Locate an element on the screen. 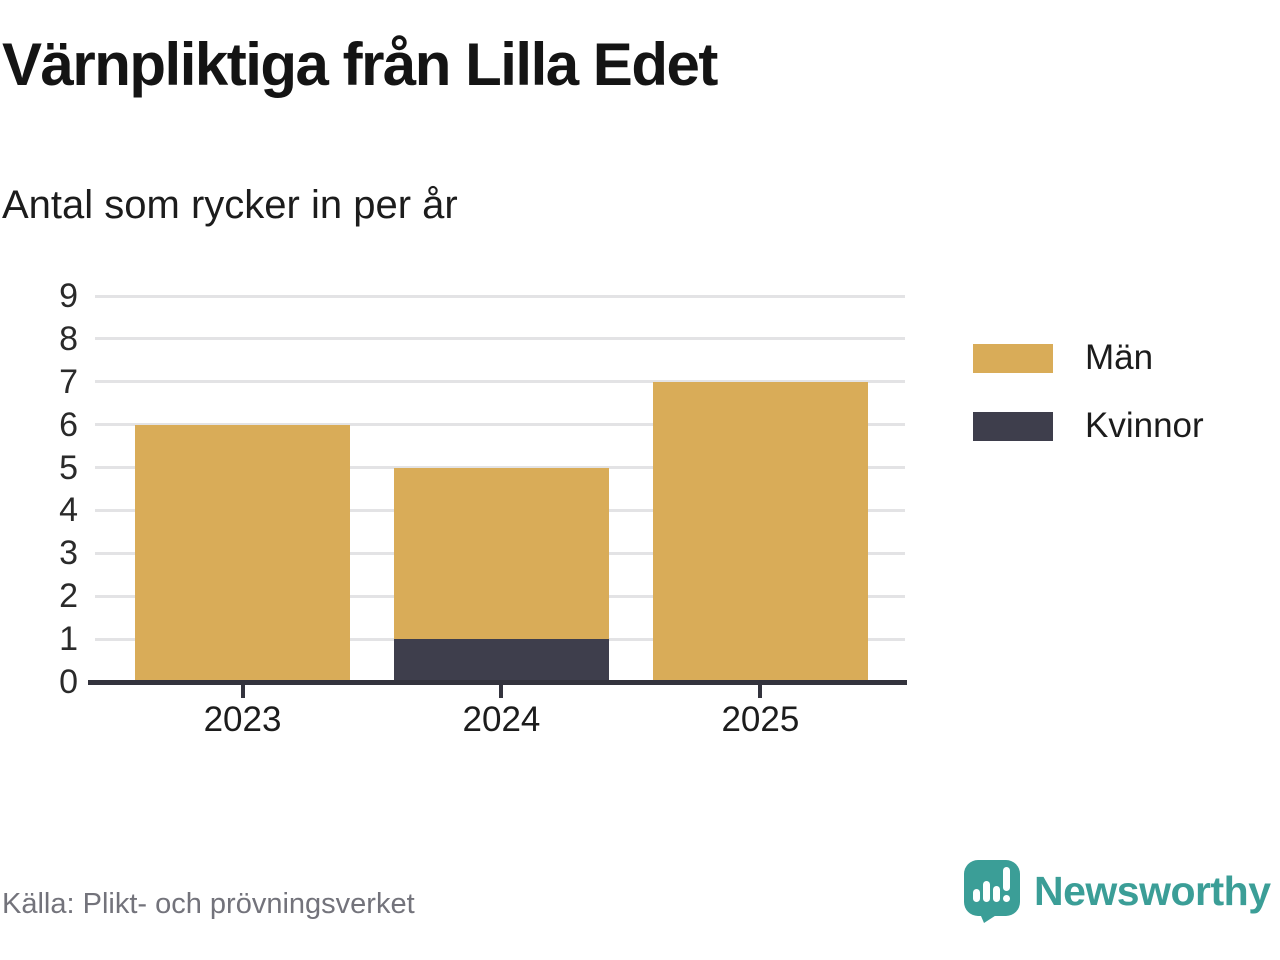 This screenshot has width=1280, height=960. y-axis-tick-label: 5 is located at coordinates (68, 467).